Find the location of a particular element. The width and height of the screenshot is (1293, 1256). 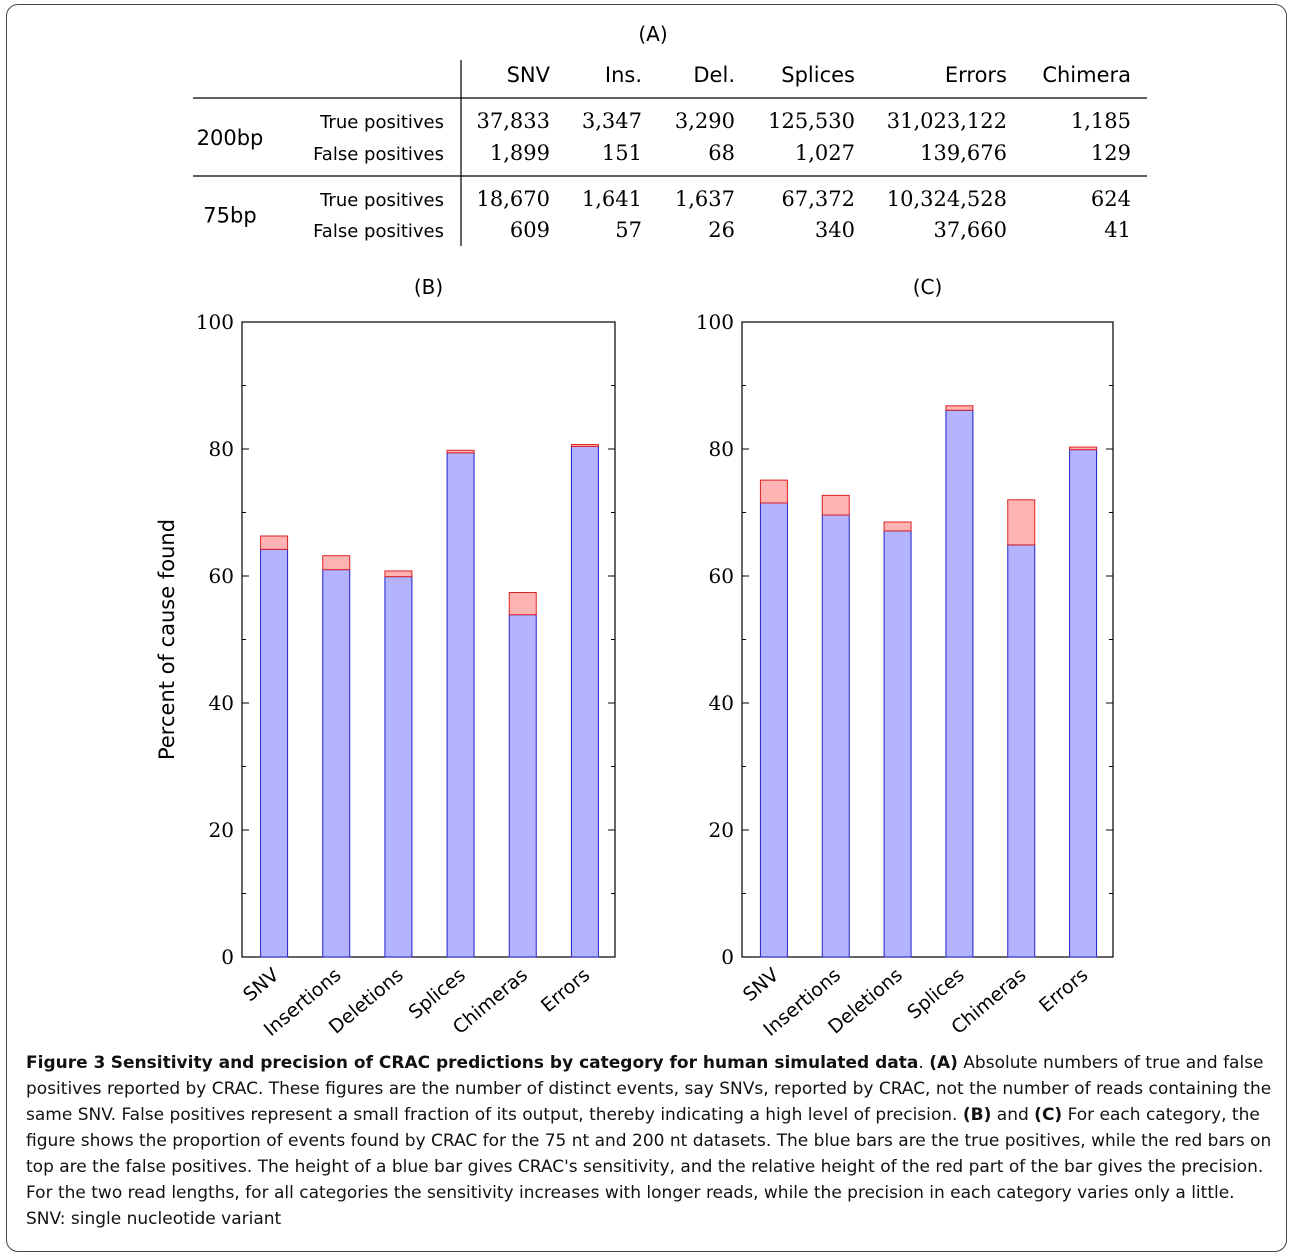

table-cell: 1,899 is located at coordinates (520, 153).